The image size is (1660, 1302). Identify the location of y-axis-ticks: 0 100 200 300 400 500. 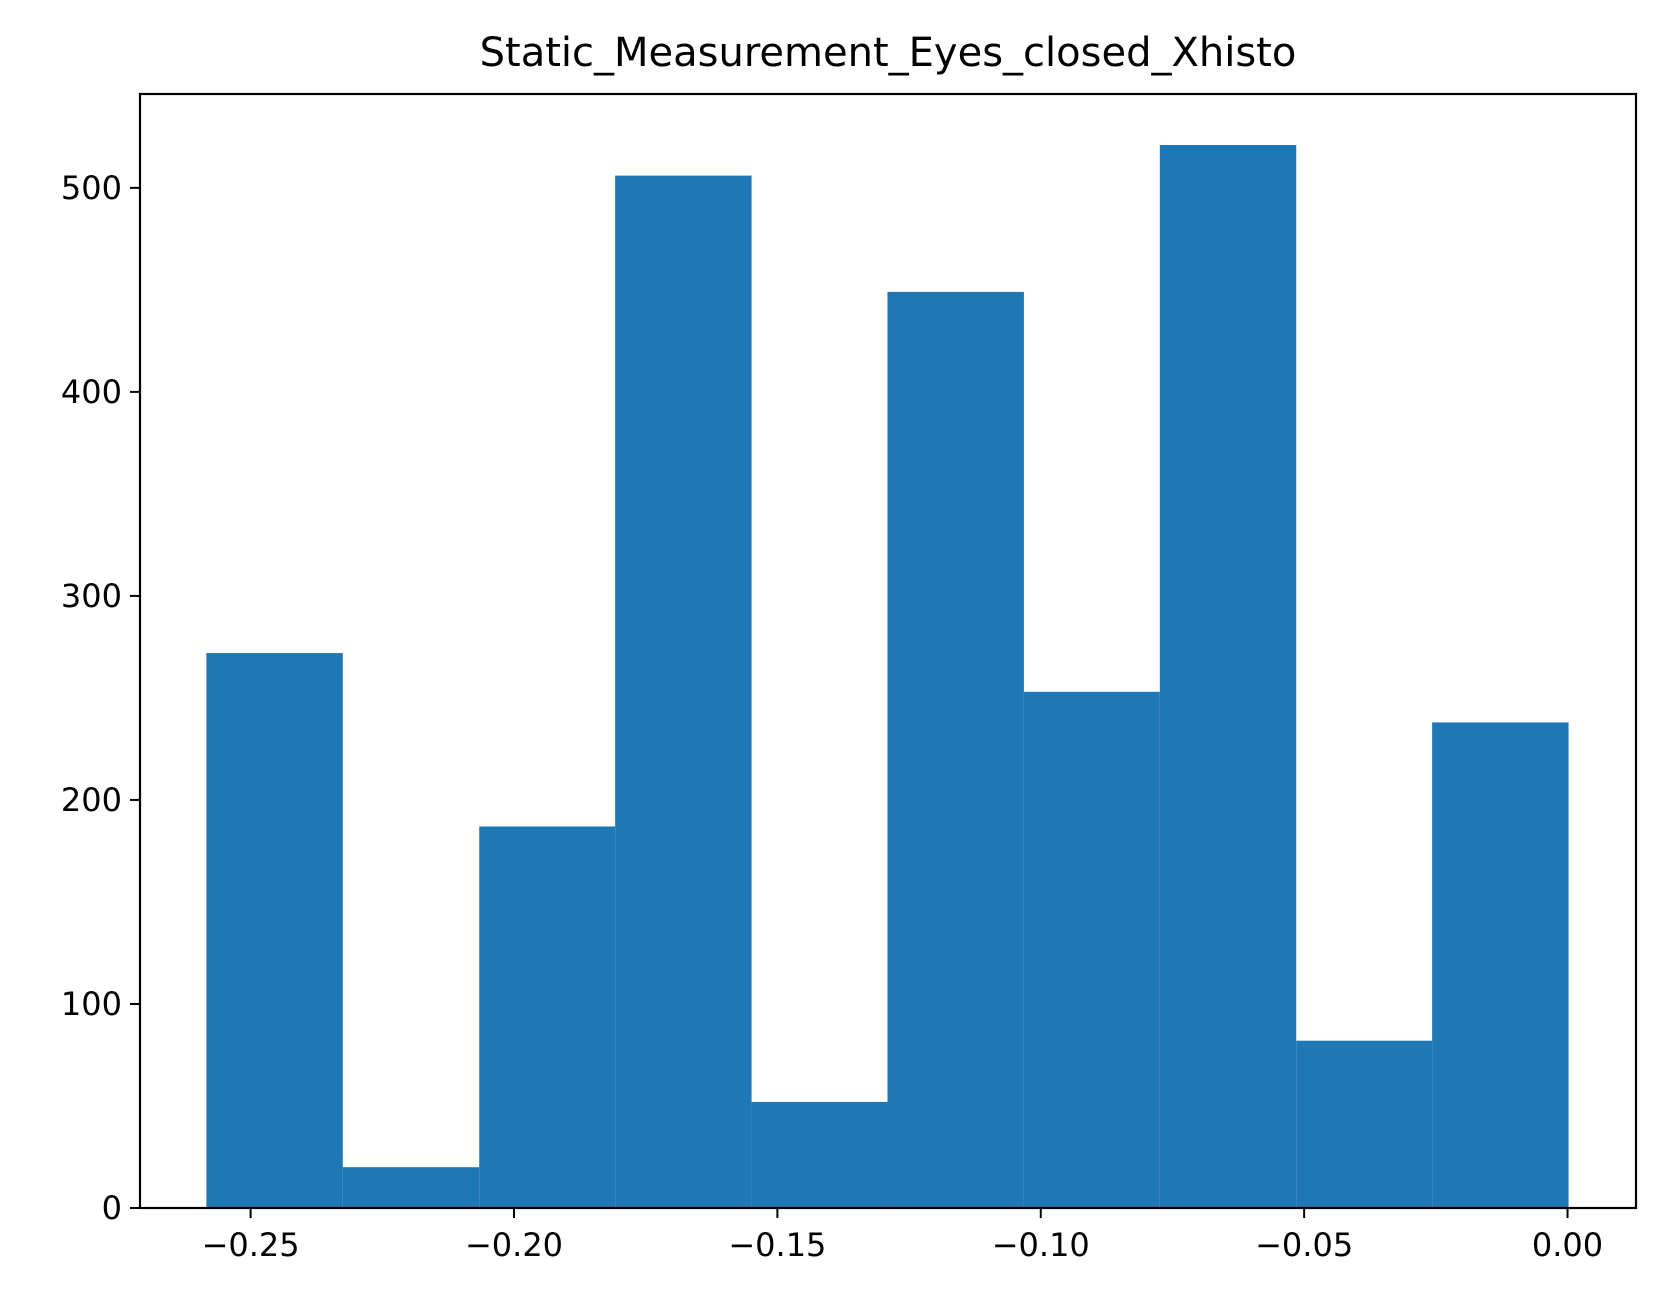
(100, 698).